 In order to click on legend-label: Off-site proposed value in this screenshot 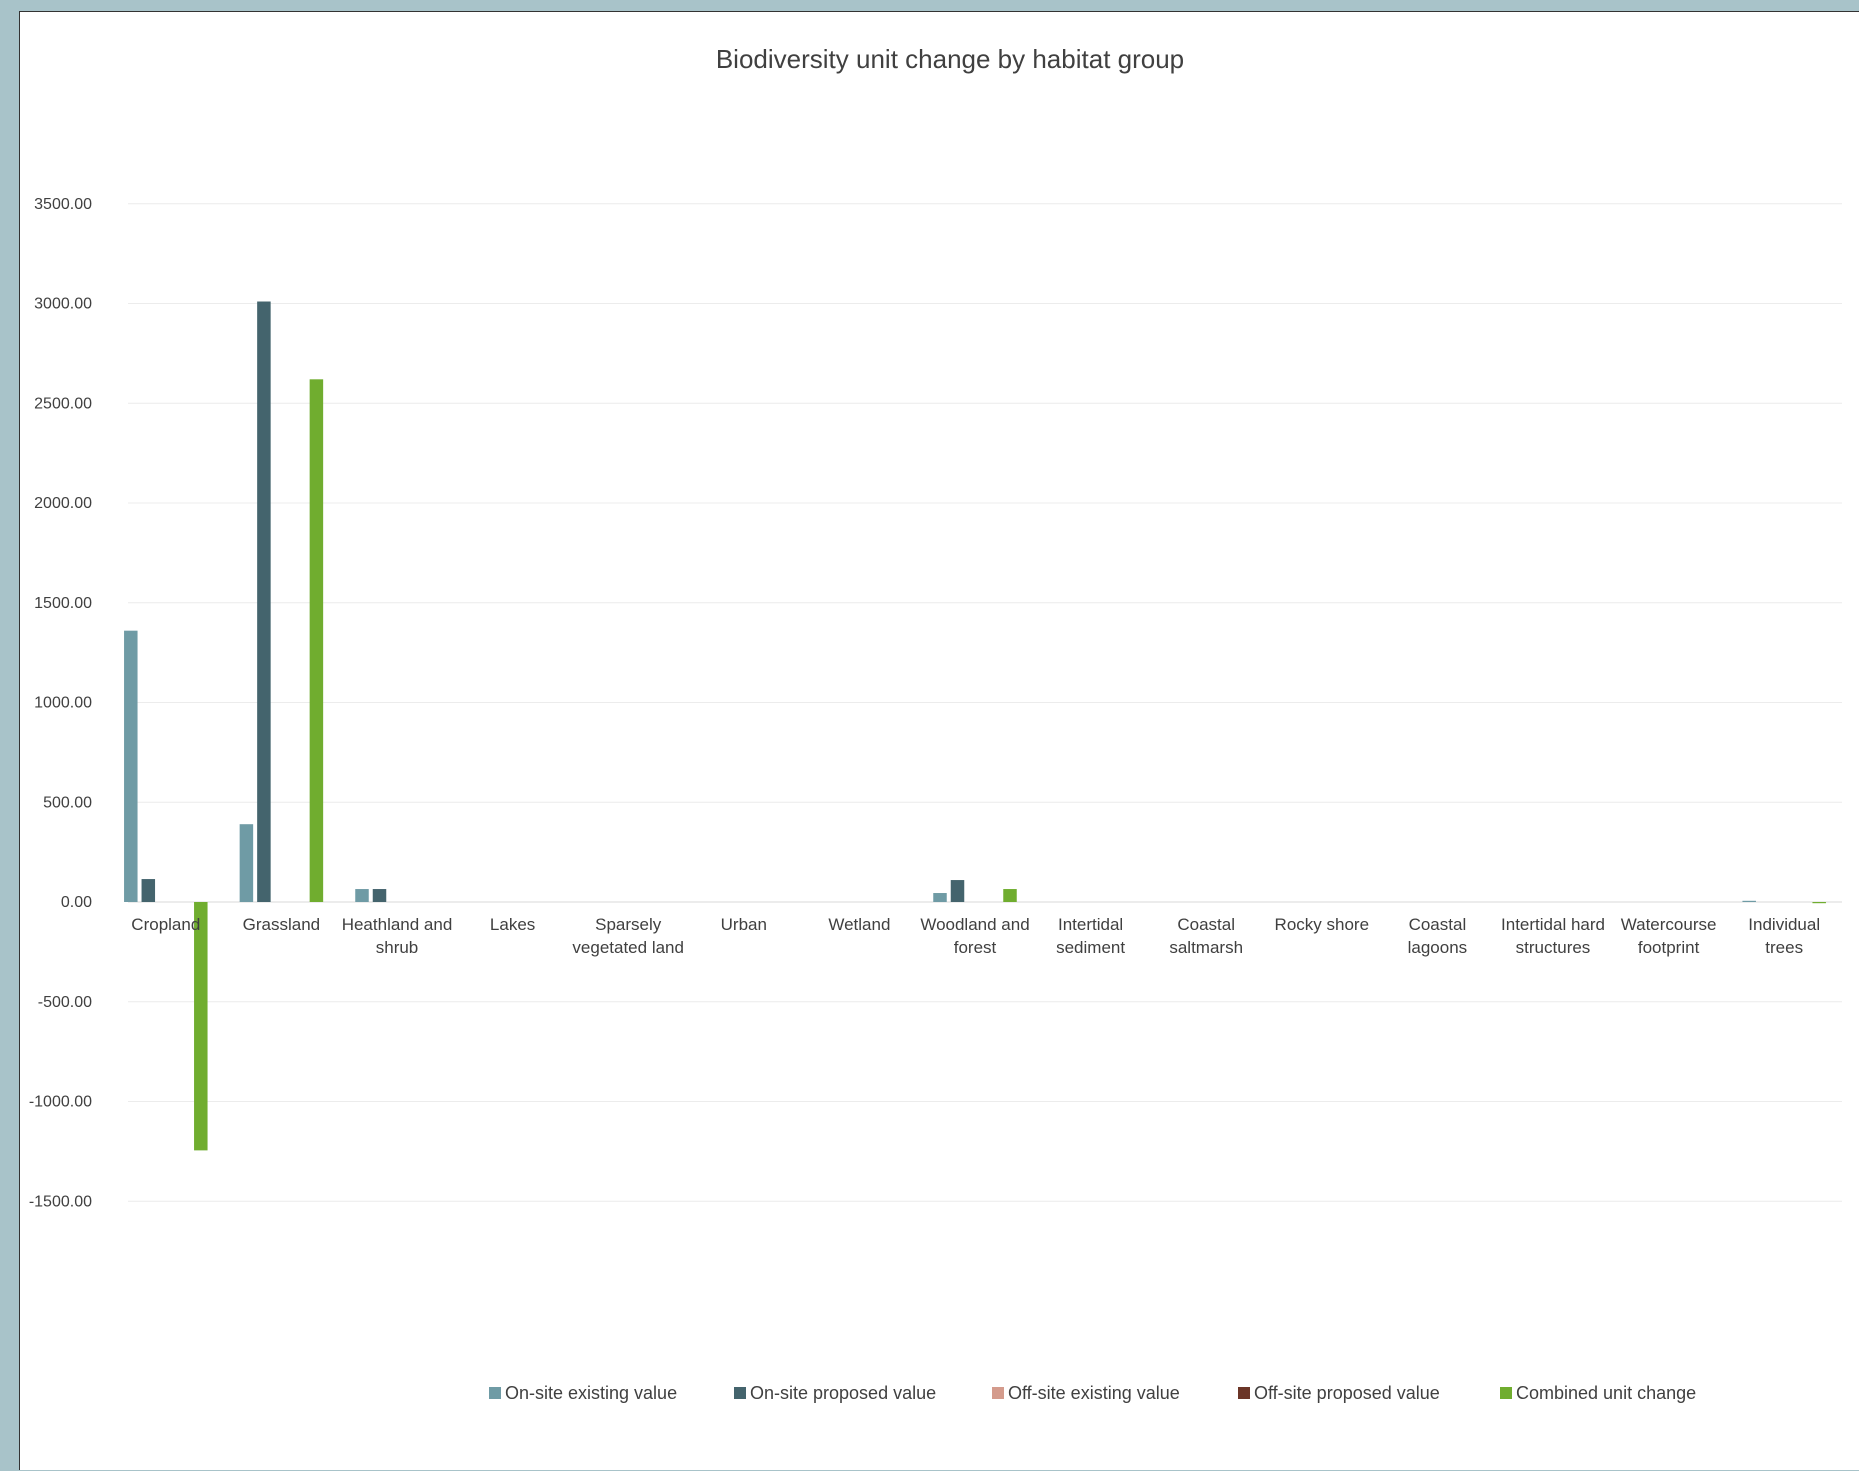, I will do `click(1347, 1393)`.